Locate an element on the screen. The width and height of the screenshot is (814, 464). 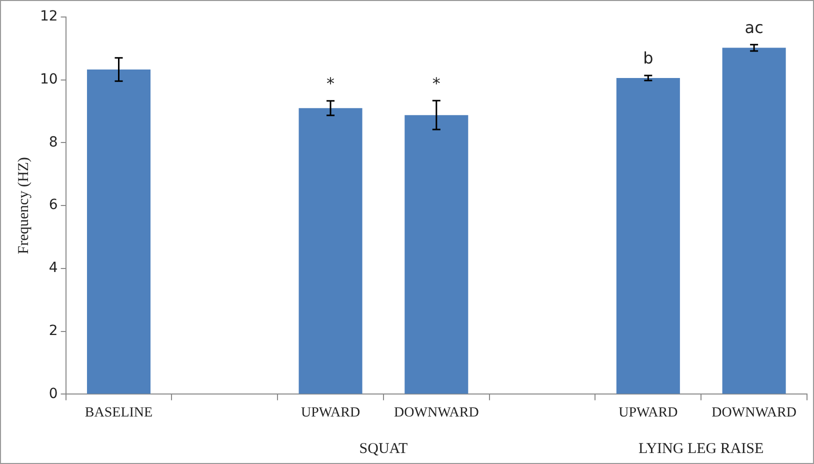
y-tick-label: 12 is located at coordinates (49, 16).